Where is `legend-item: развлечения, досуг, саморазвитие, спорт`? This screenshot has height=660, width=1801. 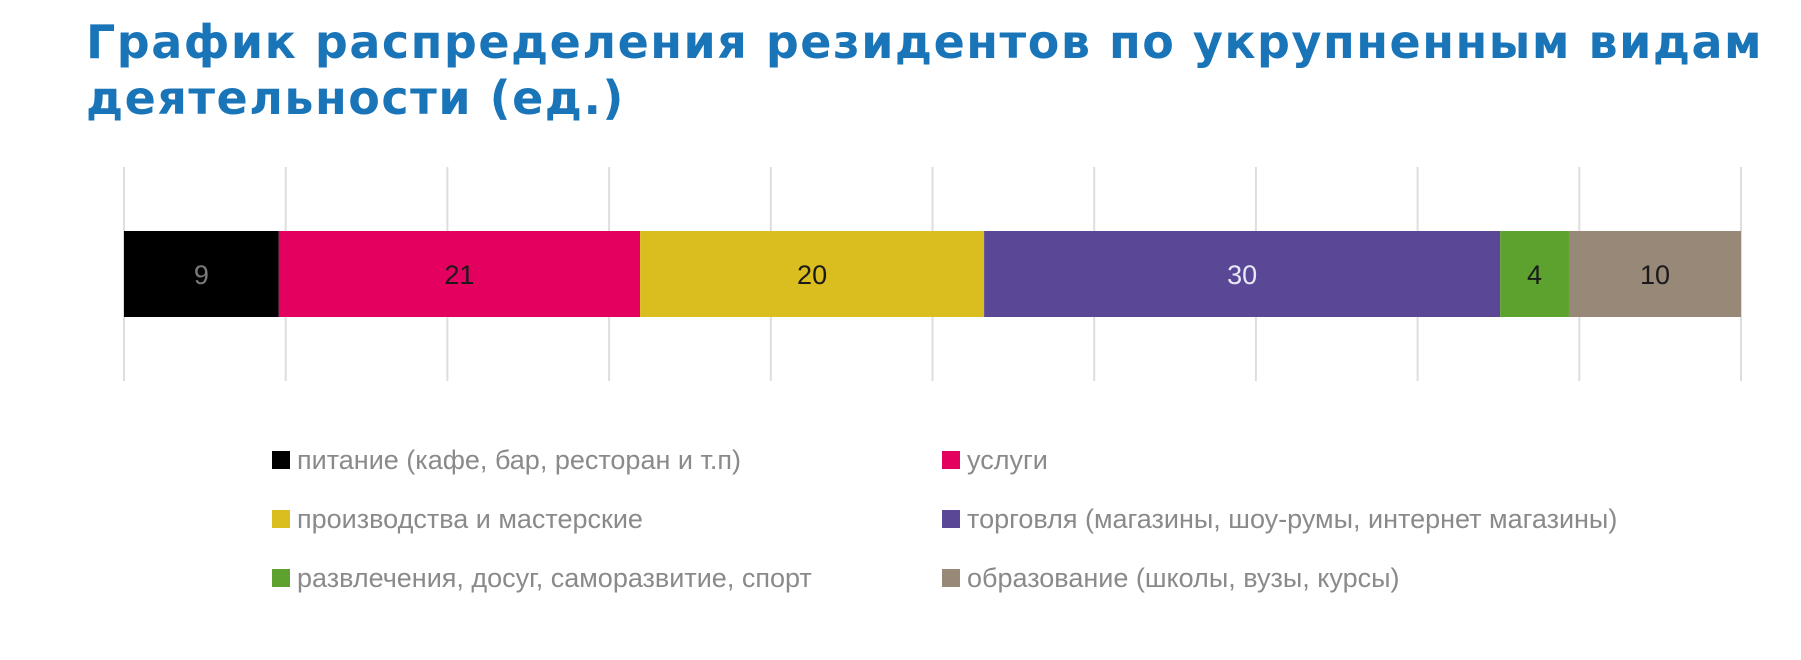 legend-item: развлечения, досуг, саморазвитие, спорт is located at coordinates (542, 578).